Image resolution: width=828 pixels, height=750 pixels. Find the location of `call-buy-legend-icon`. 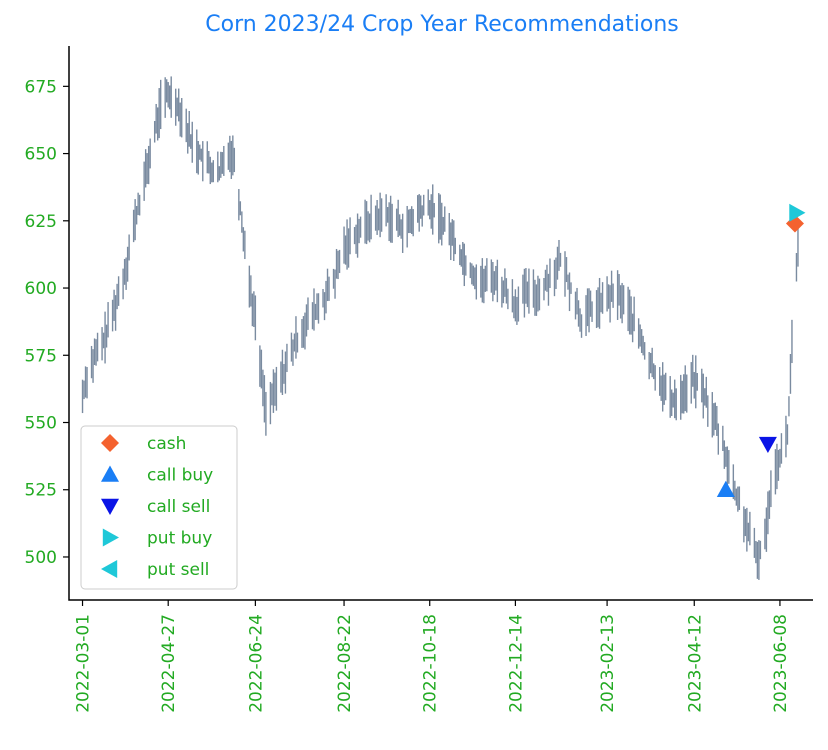

call-buy-legend-icon is located at coordinates (110, 473).